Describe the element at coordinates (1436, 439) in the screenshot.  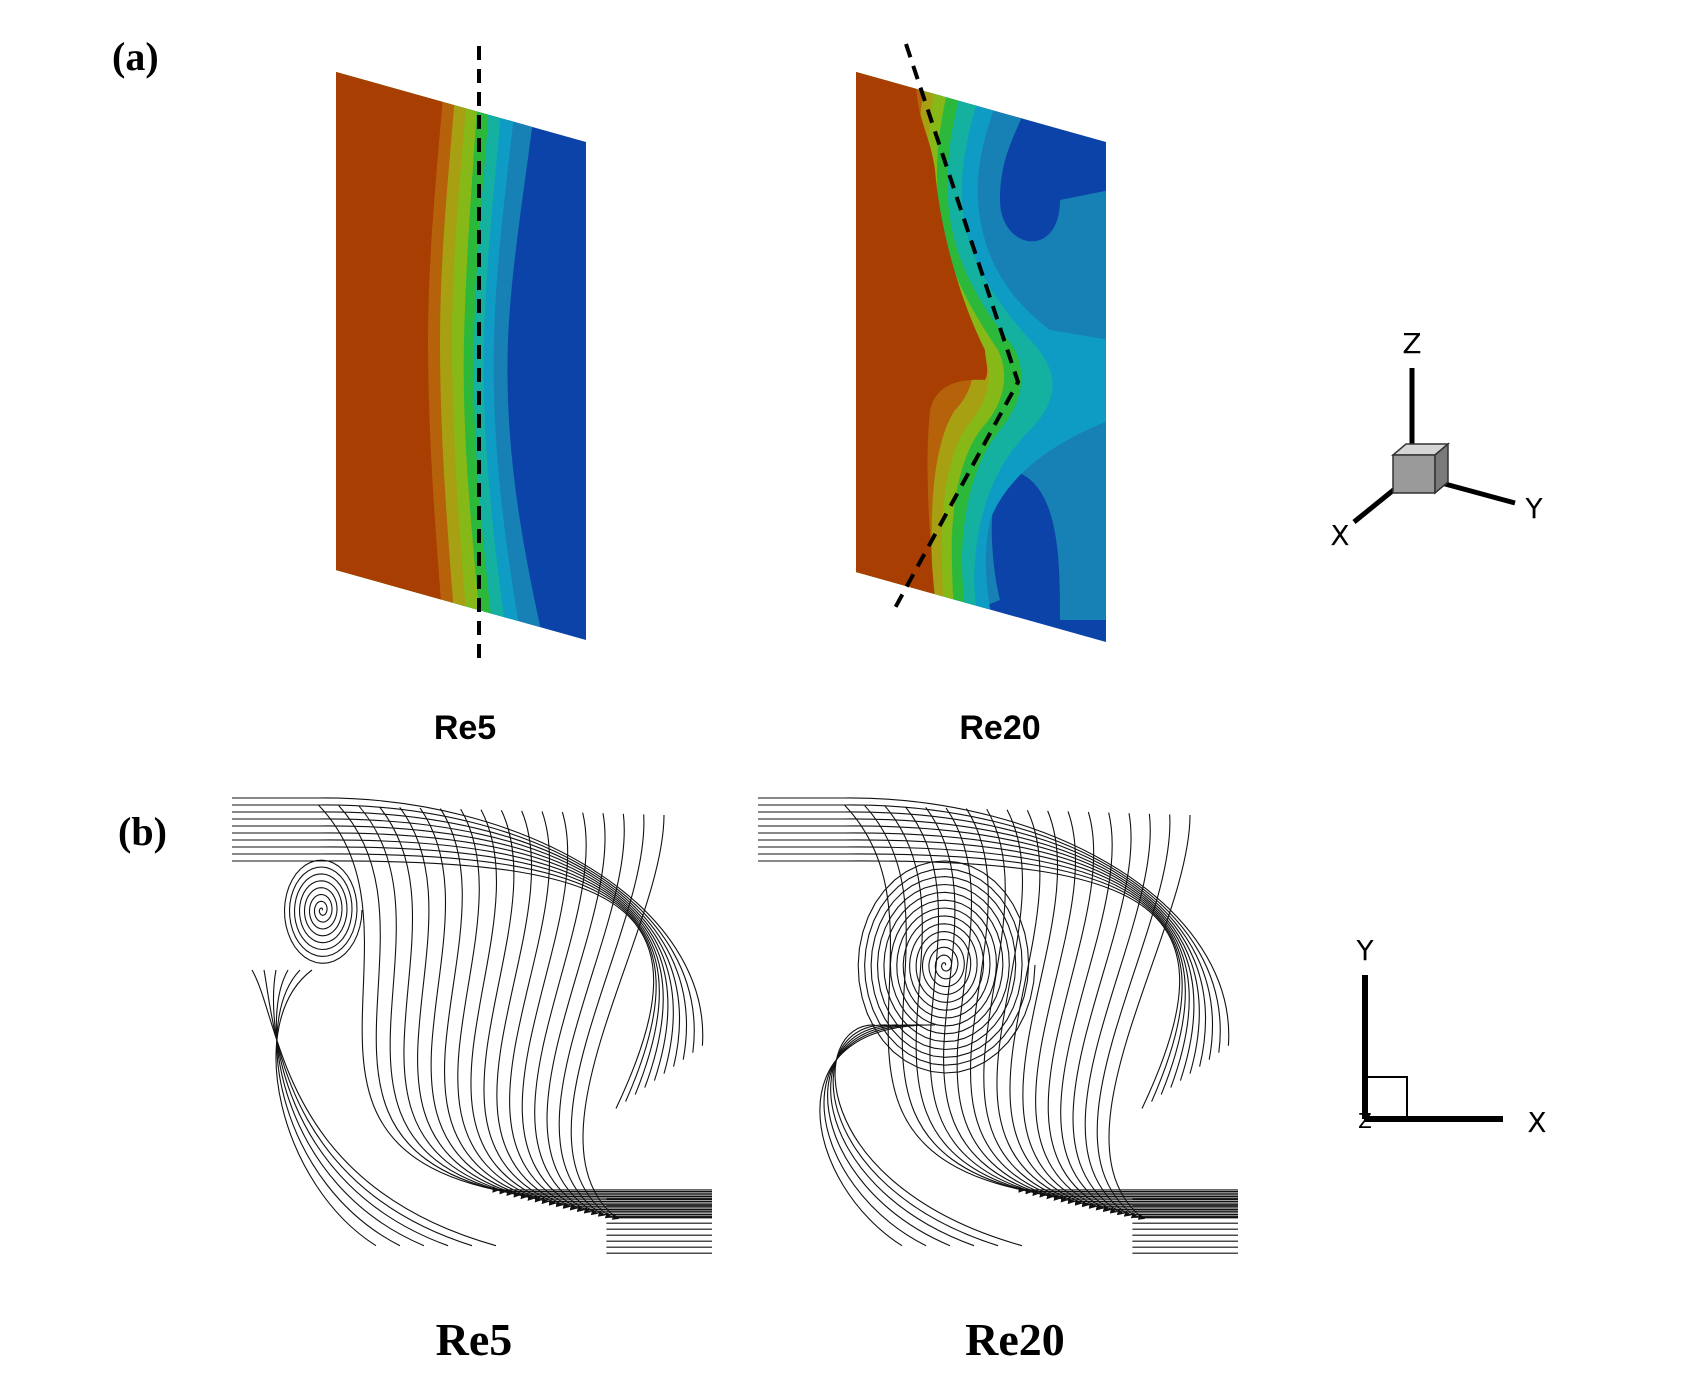
I see `axis-triad-3d: Z Y X` at that location.